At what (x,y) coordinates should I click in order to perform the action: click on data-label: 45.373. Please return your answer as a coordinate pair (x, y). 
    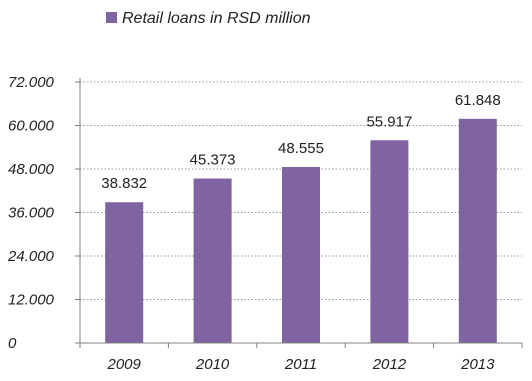
    Looking at the image, I should click on (213, 160).